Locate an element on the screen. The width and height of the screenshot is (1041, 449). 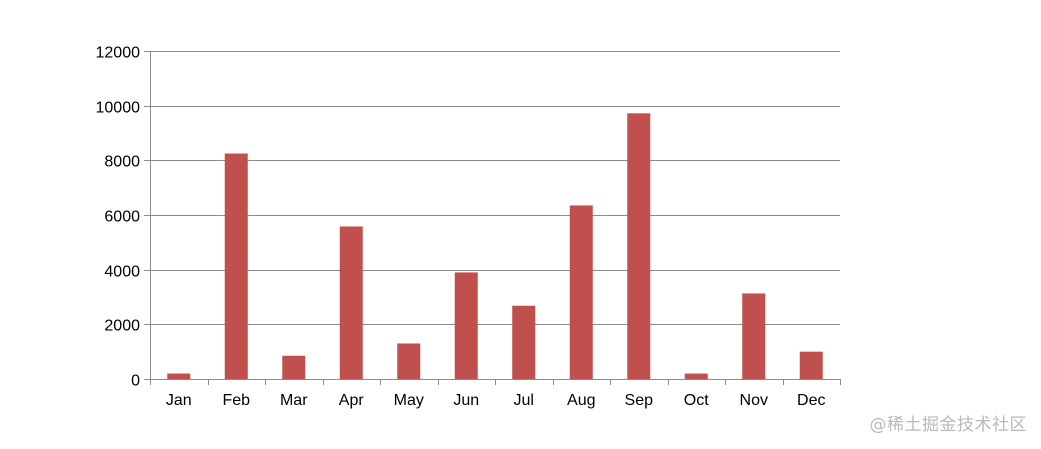
y-tick-label: 0 is located at coordinates (135, 381).